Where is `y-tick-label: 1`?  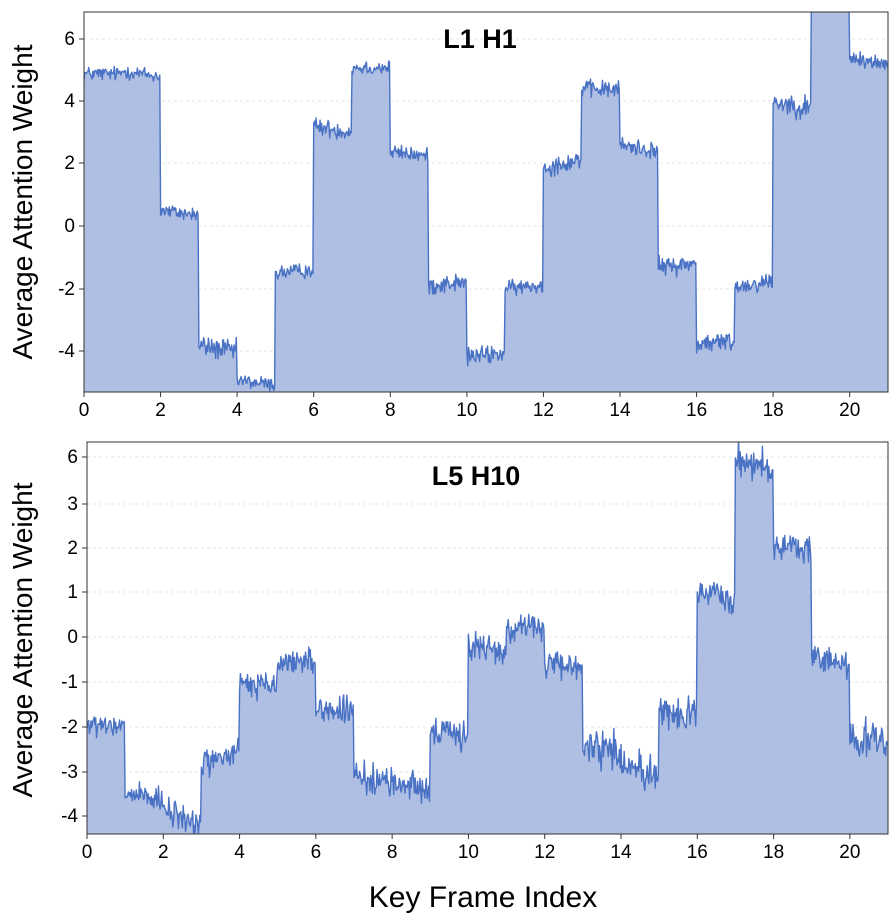
y-tick-label: 1 is located at coordinates (72, 592).